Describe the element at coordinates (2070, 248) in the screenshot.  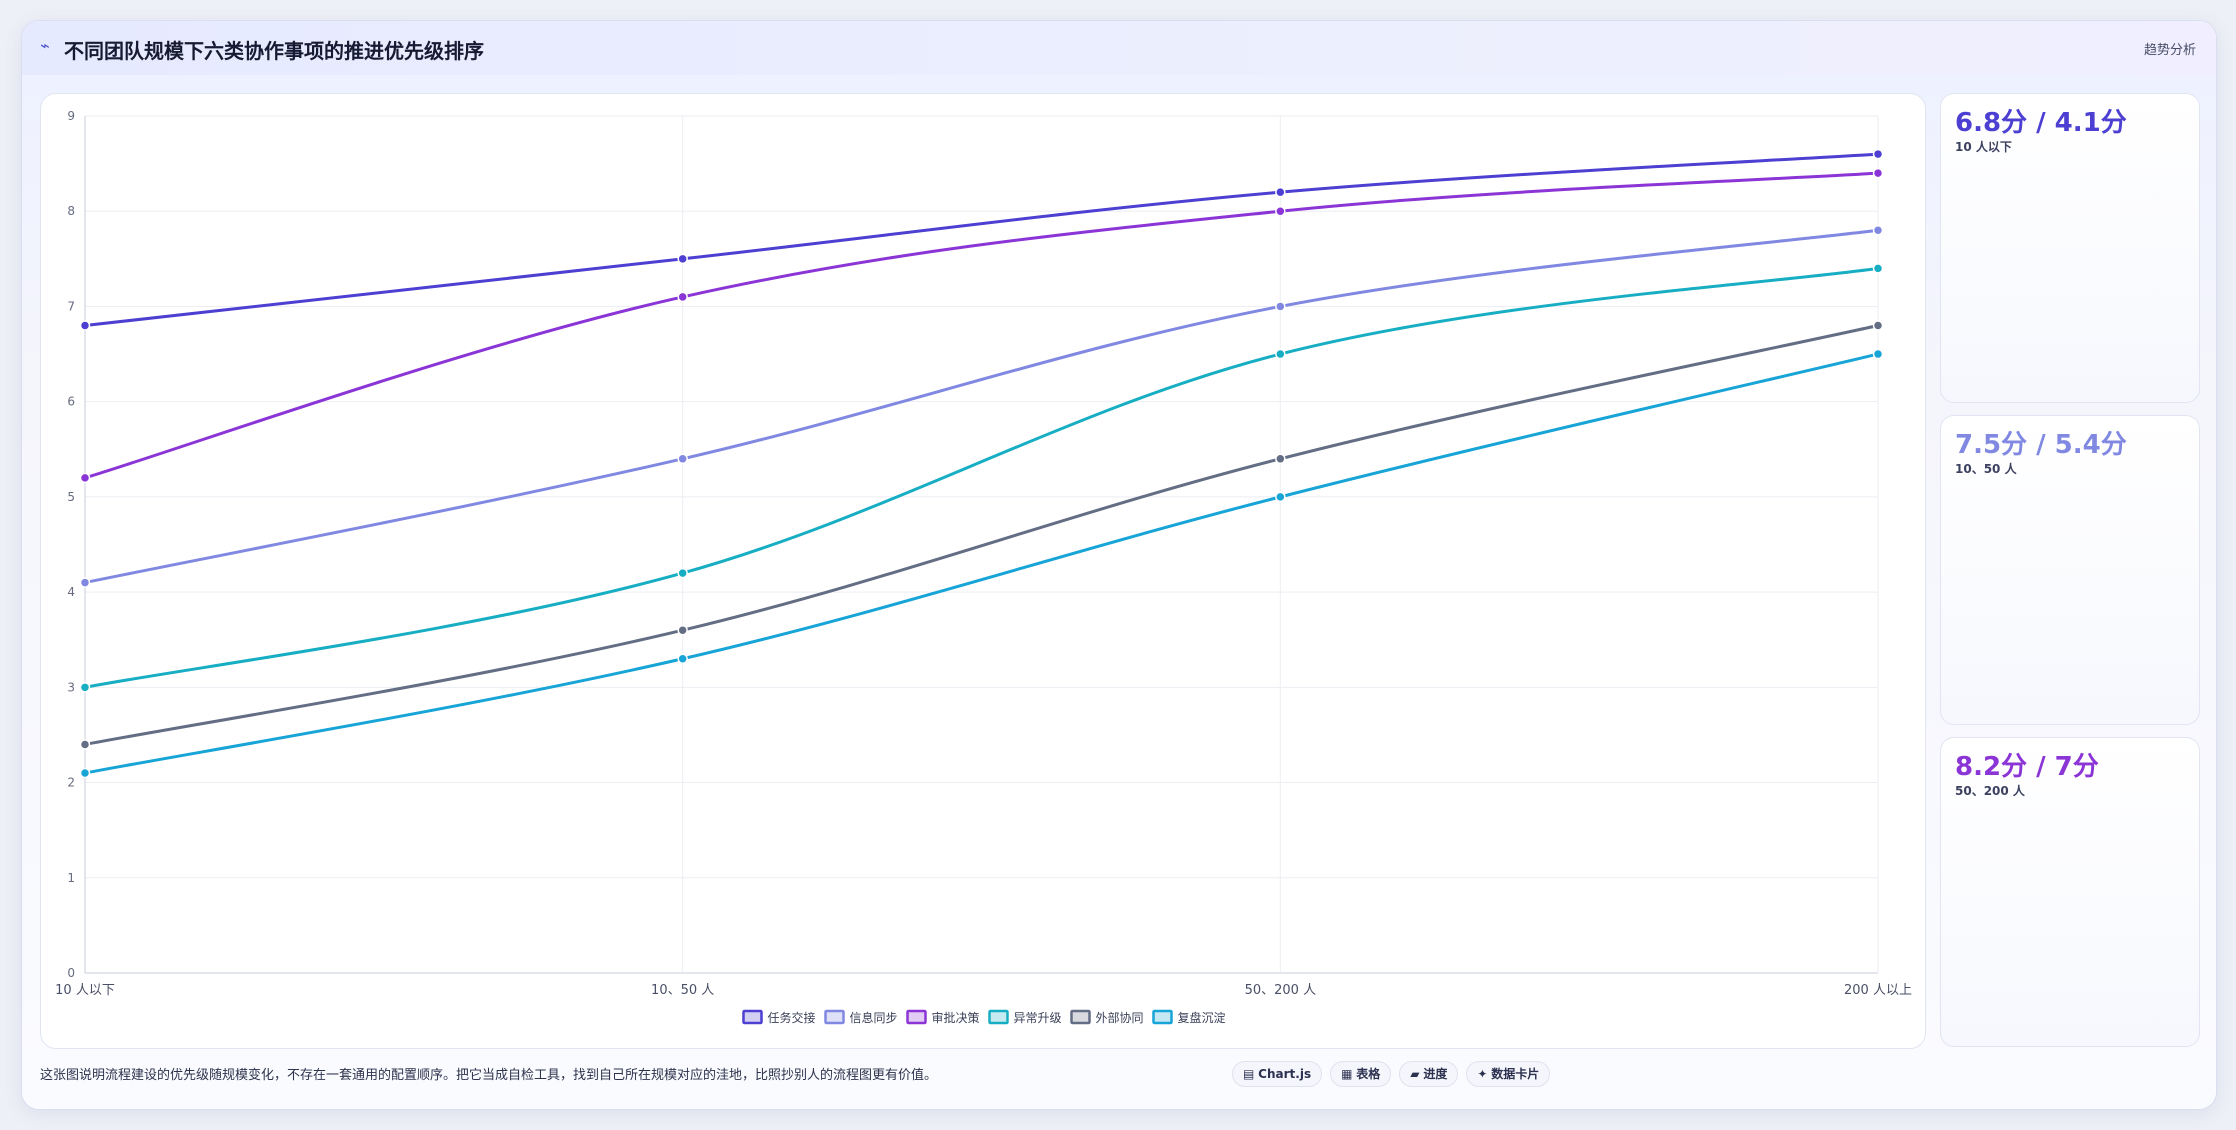
I see `stat-card-1: 6.8分 / 4.1分 10 人以下` at that location.